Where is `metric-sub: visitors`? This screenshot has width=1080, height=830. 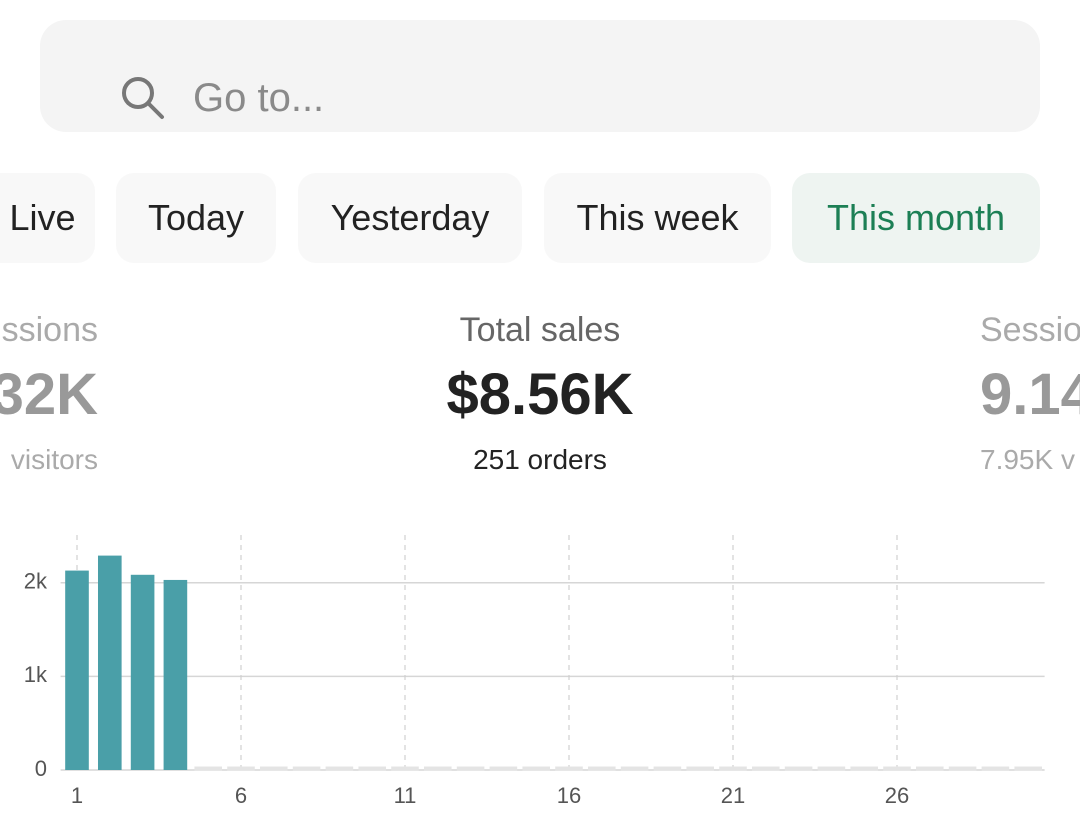 metric-sub: visitors is located at coordinates (54, 459).